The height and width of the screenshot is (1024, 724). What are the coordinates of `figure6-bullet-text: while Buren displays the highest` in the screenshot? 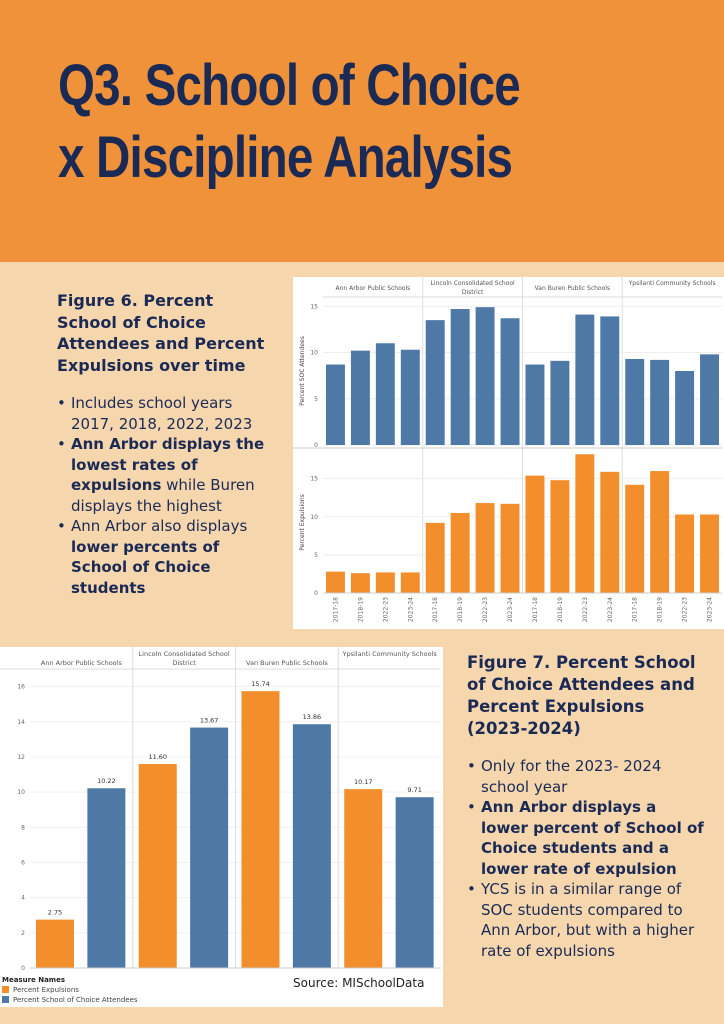 It's located at (163, 495).